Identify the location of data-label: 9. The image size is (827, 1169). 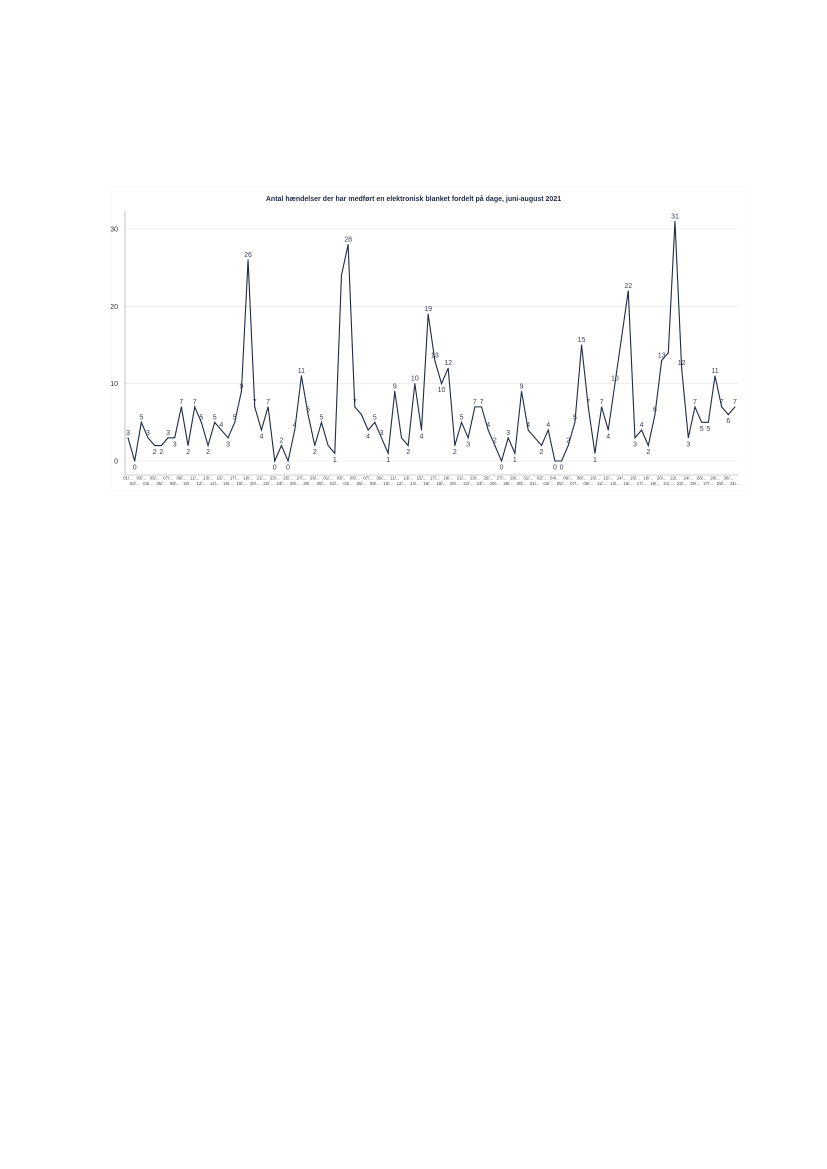
(395, 386).